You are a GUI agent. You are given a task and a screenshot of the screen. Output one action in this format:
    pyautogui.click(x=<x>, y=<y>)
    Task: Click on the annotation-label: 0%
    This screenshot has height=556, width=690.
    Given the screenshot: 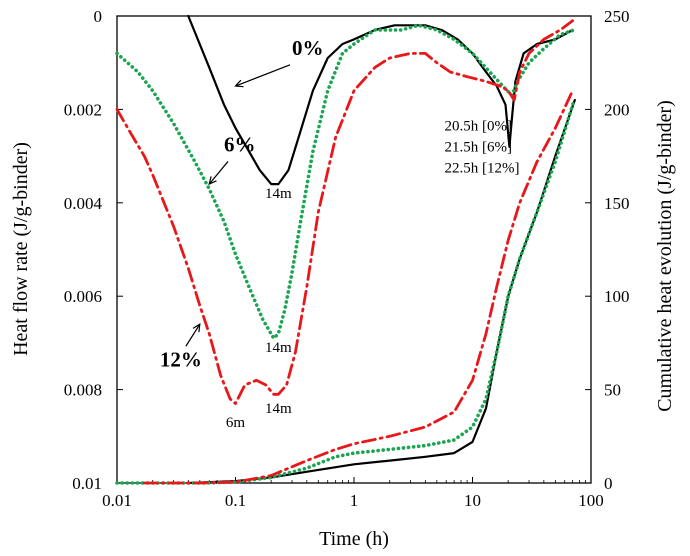 What is the action you would take?
    pyautogui.click(x=308, y=48)
    